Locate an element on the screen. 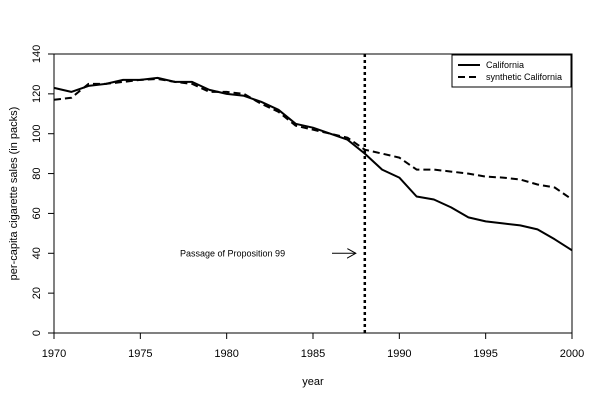 The width and height of the screenshot is (600, 400). x-tick-label: 1970 is located at coordinates (54, 354).